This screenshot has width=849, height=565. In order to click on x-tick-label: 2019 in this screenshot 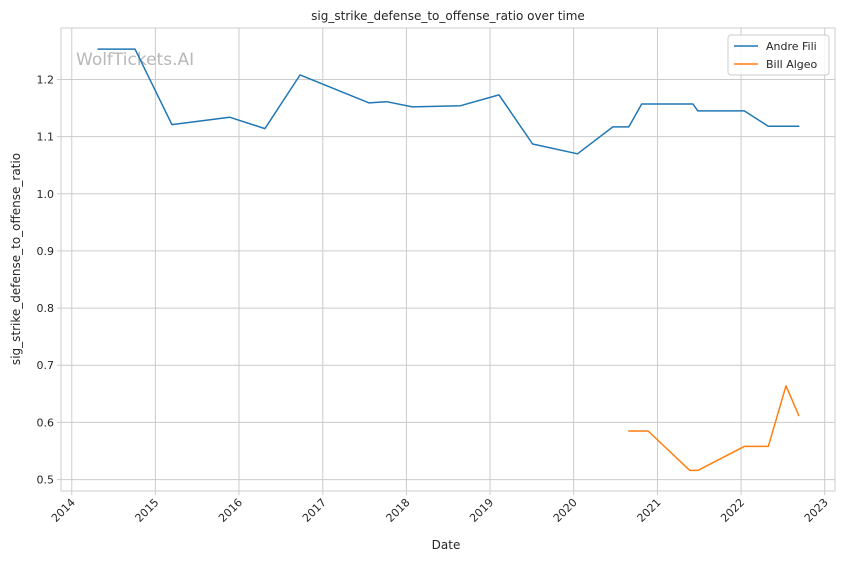, I will do `click(481, 510)`.